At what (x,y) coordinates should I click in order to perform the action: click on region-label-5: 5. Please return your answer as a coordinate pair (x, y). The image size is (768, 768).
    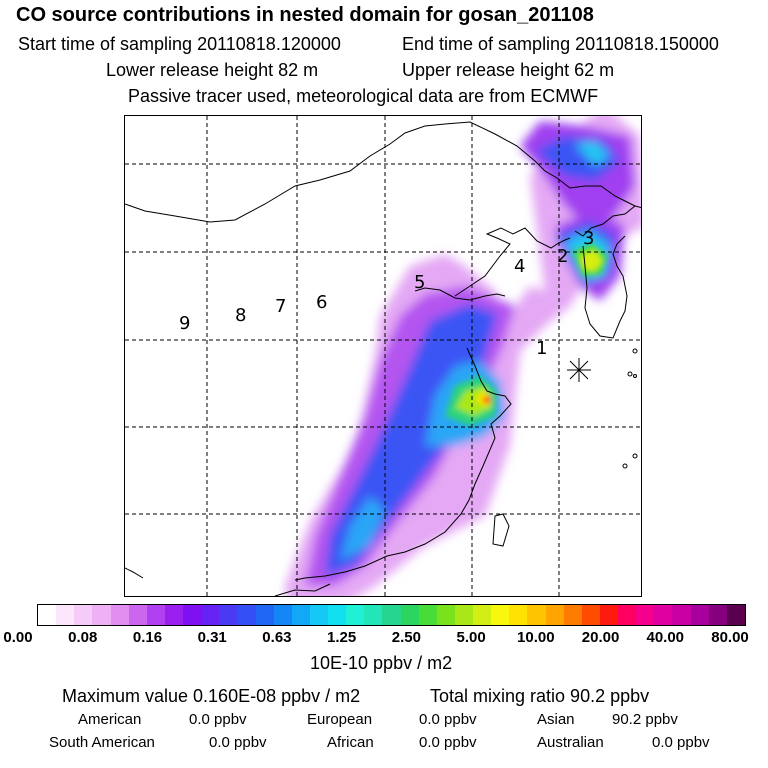
    Looking at the image, I should click on (420, 282).